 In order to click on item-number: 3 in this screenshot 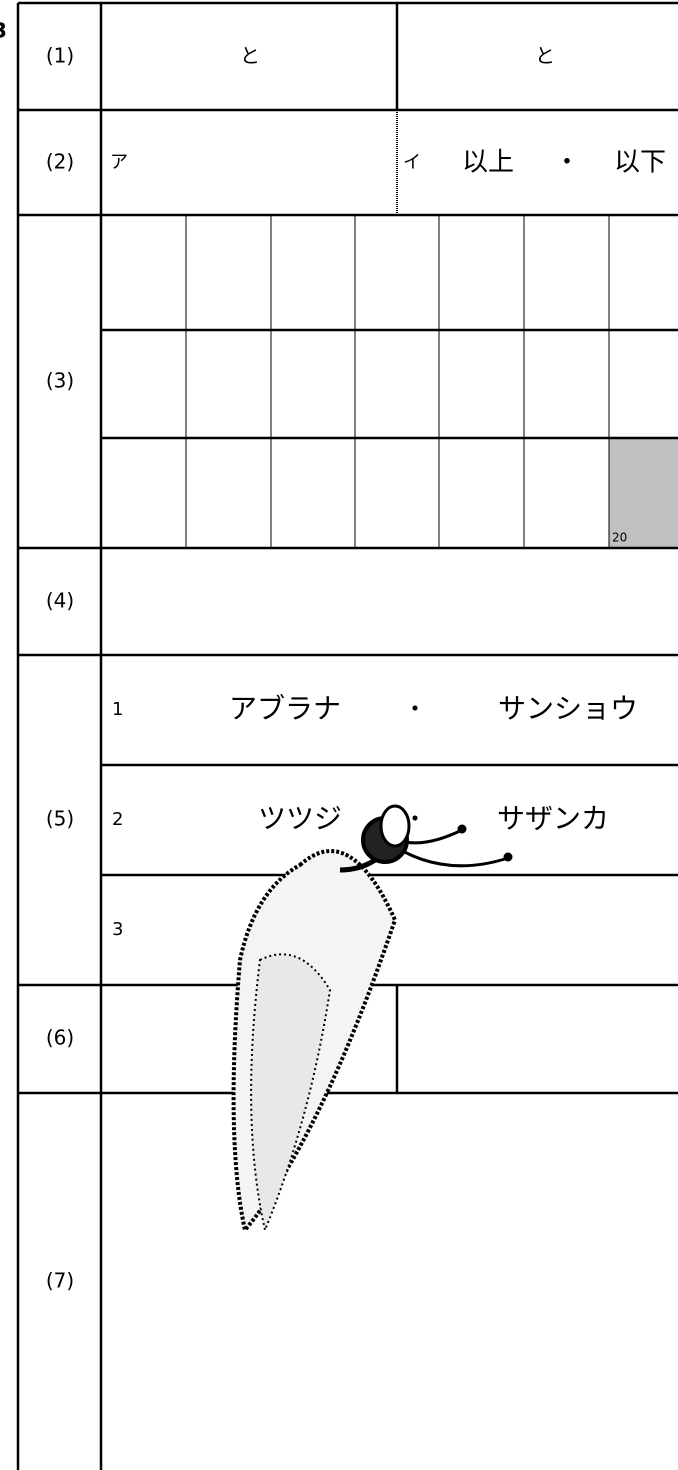, I will do `click(117, 929)`.